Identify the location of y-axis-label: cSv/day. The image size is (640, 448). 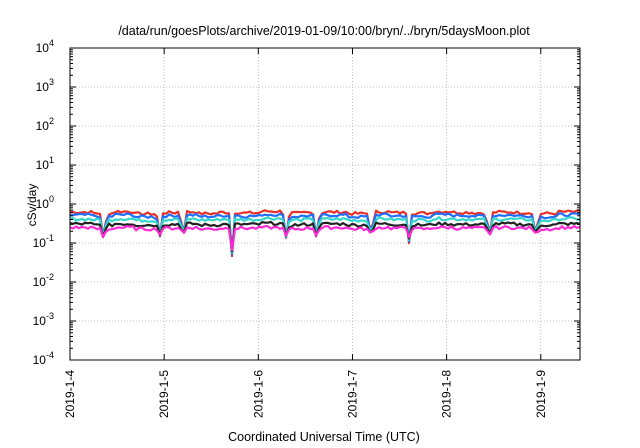
(32, 205).